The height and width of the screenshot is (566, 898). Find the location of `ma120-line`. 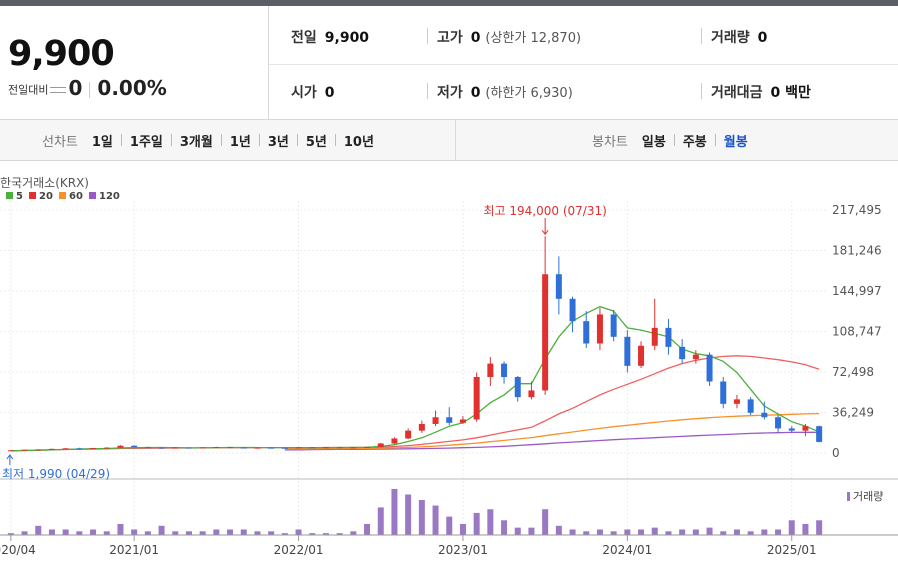

ma120-line is located at coordinates (552, 441).